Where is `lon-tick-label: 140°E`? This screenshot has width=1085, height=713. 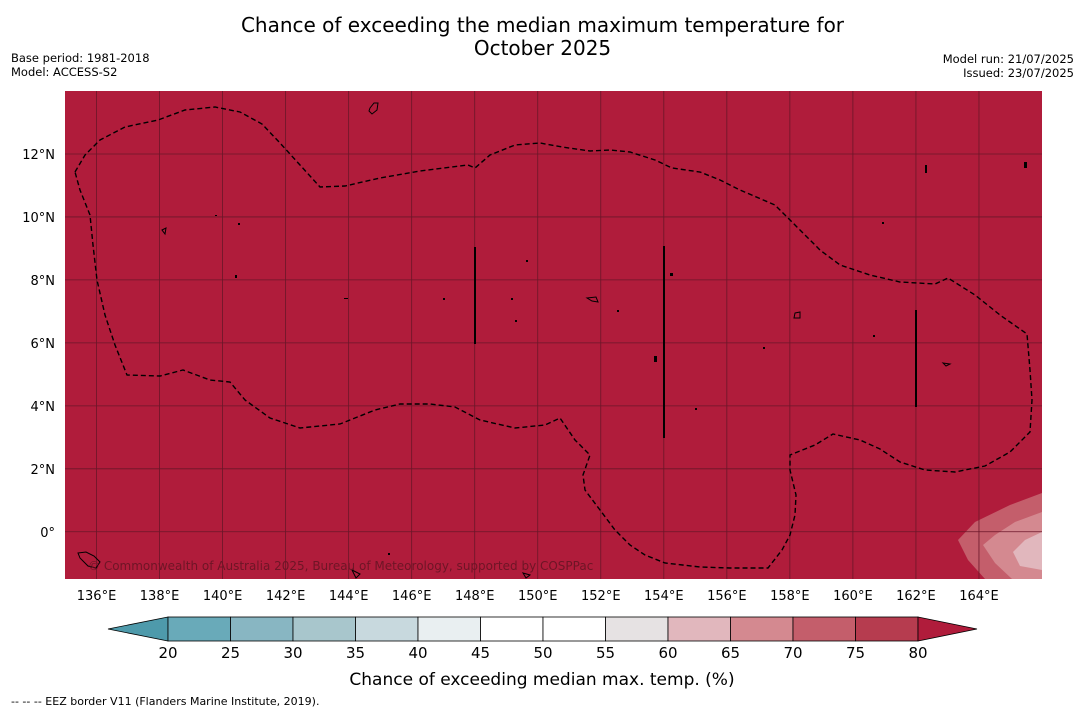 lon-tick-label: 140°E is located at coordinates (223, 596).